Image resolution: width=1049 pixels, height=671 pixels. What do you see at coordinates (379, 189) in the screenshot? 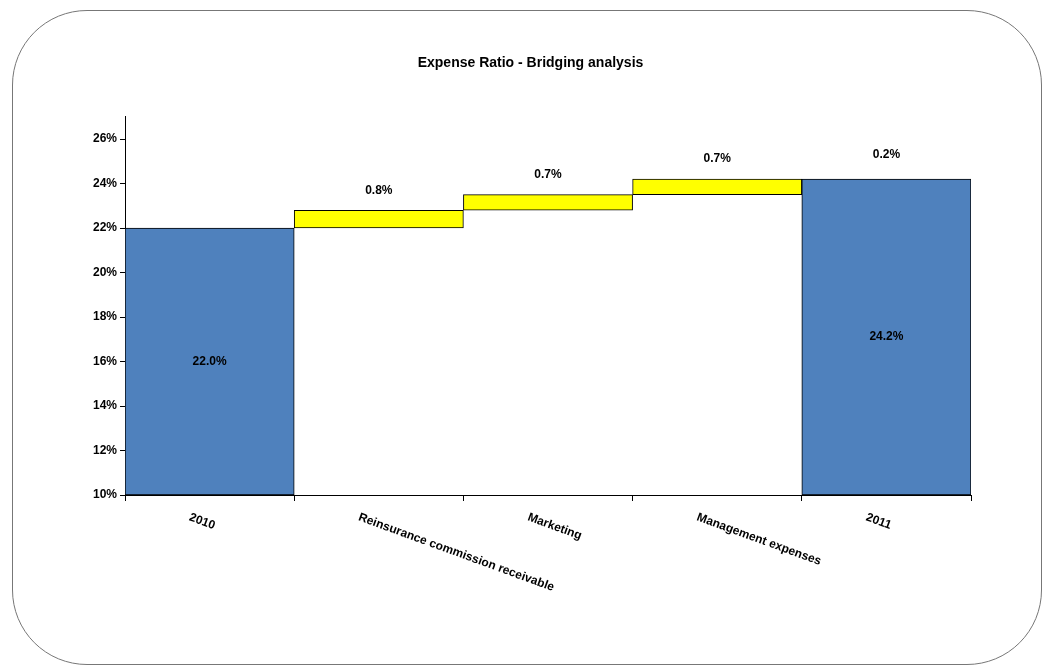
I see `data-label: 0.8%` at bounding box center [379, 189].